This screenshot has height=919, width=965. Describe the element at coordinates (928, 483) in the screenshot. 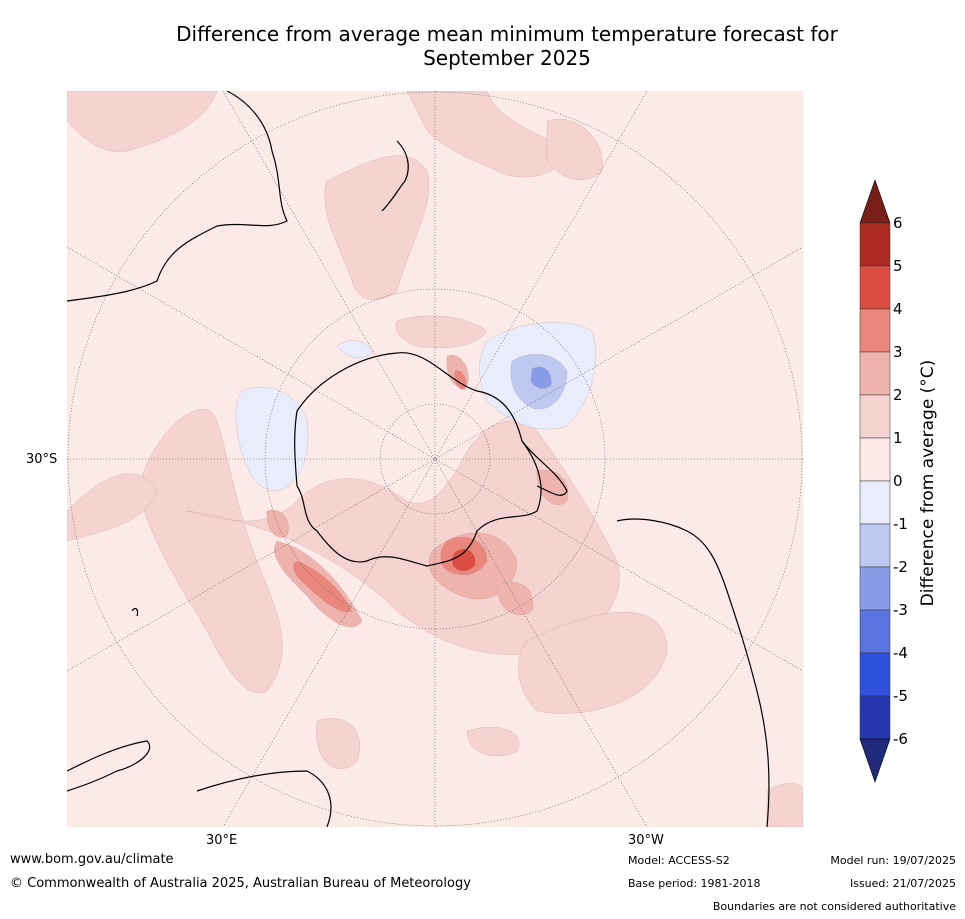

I see `colorbar-label: Difference from average (°C)` at that location.